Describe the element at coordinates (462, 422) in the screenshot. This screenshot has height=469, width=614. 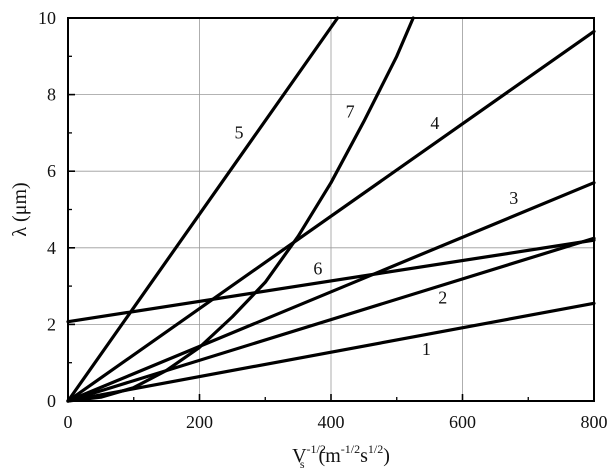
I see `x-tick-label: 600` at that location.